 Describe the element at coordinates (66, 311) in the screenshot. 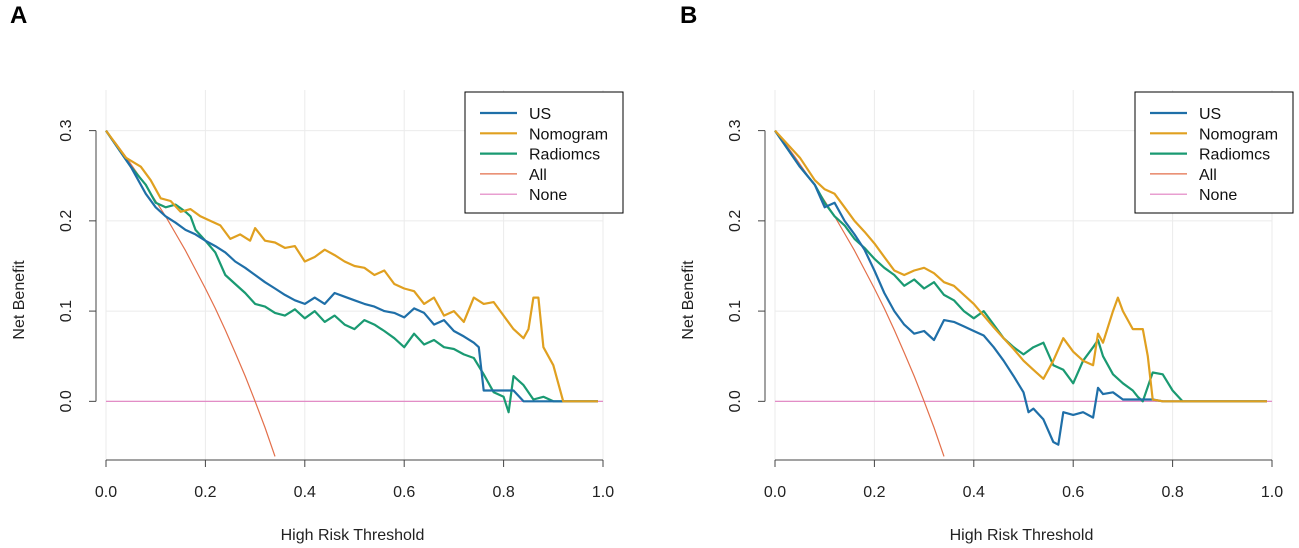

I see `panel-a-y-tick-label: 0.1` at that location.